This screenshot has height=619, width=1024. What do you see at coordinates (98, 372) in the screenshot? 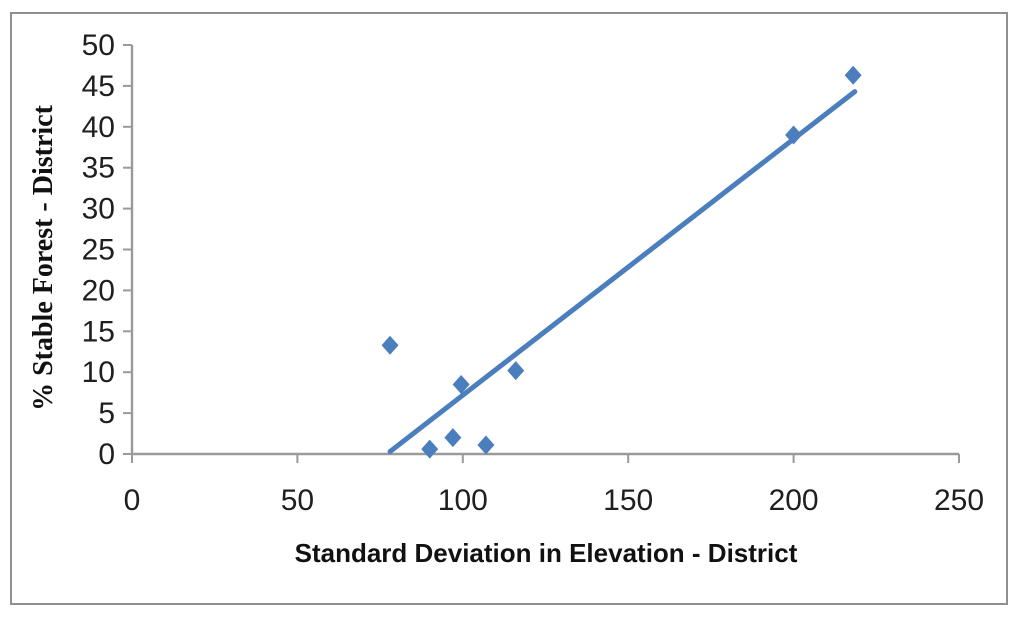
I see `y-tick-label: 10` at bounding box center [98, 372].